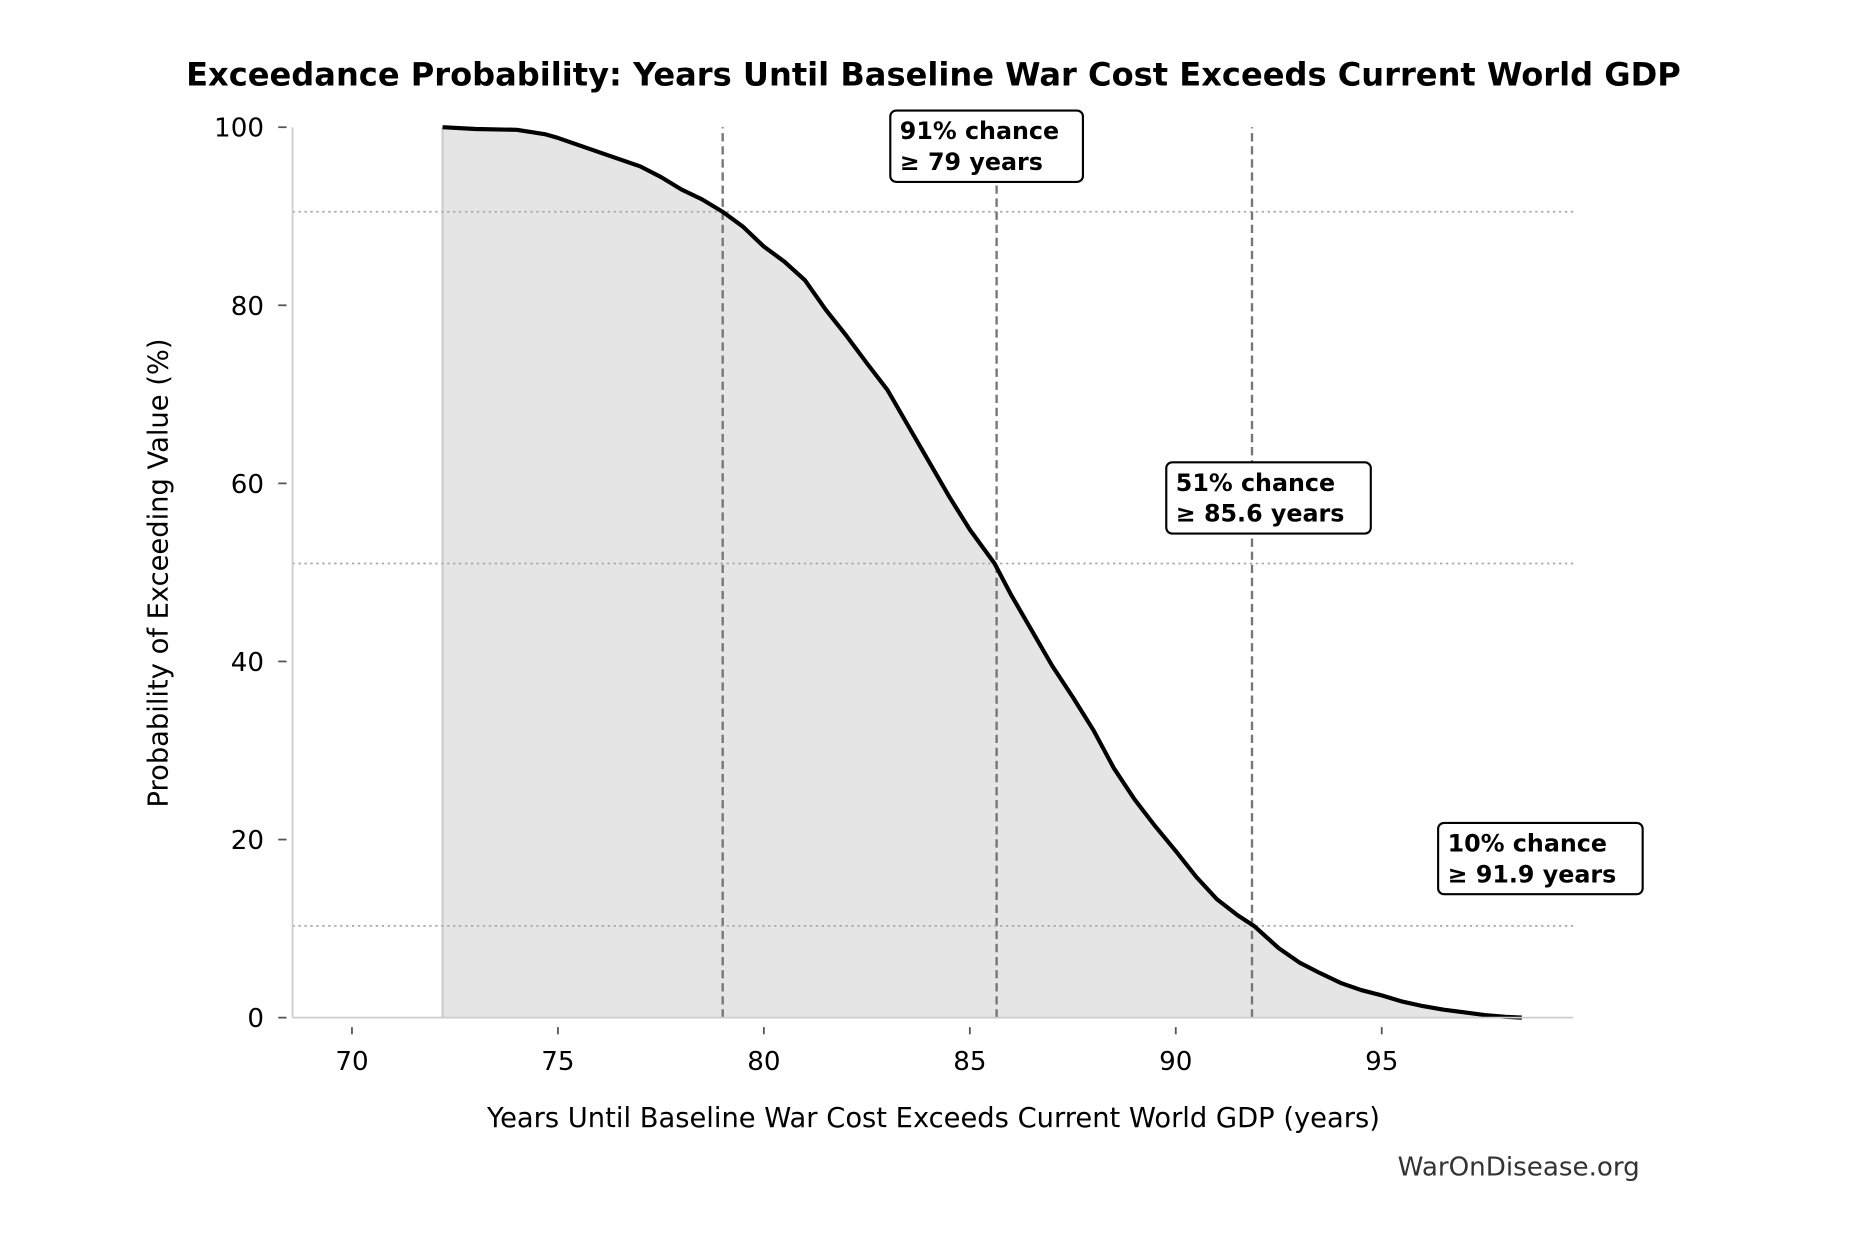 This screenshot has height=1234, width=1855. I want to click on annotation-box: 51% chance ≥ 85.6 years, so click(1268, 498).